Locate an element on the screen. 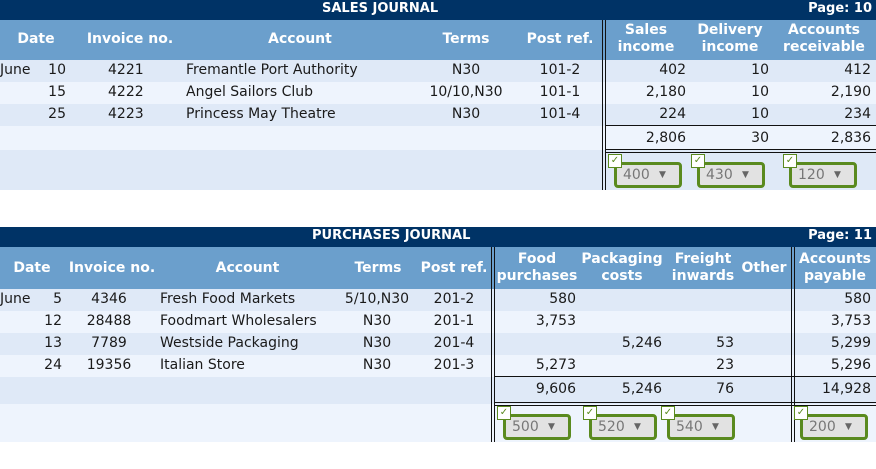  sales-income-account-dropdown: 400 ▼ ✓ is located at coordinates (645, 171).